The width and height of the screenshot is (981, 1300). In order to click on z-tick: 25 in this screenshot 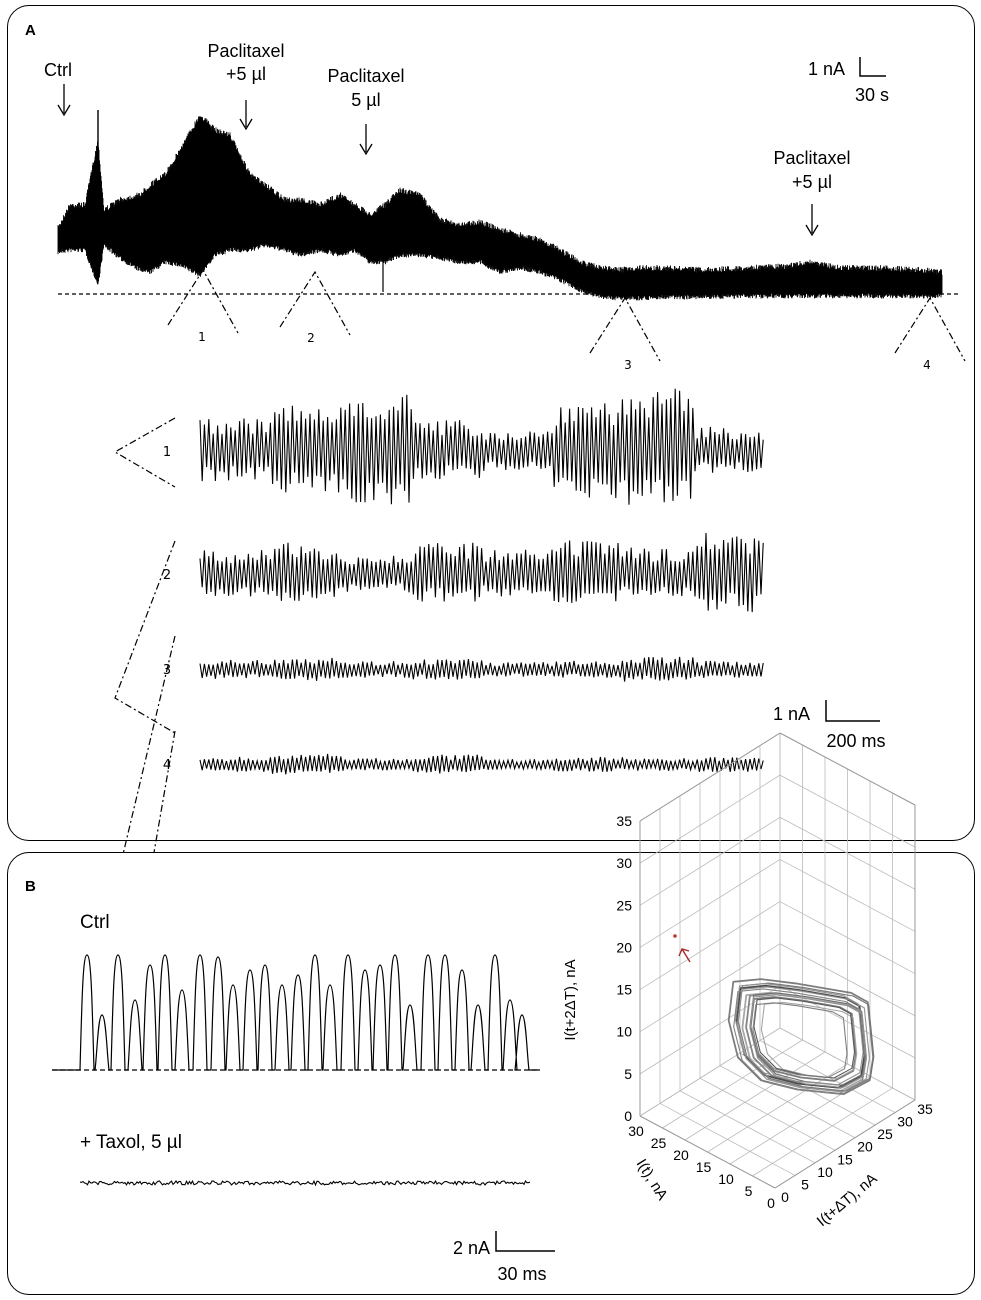, I will do `click(624, 905)`.